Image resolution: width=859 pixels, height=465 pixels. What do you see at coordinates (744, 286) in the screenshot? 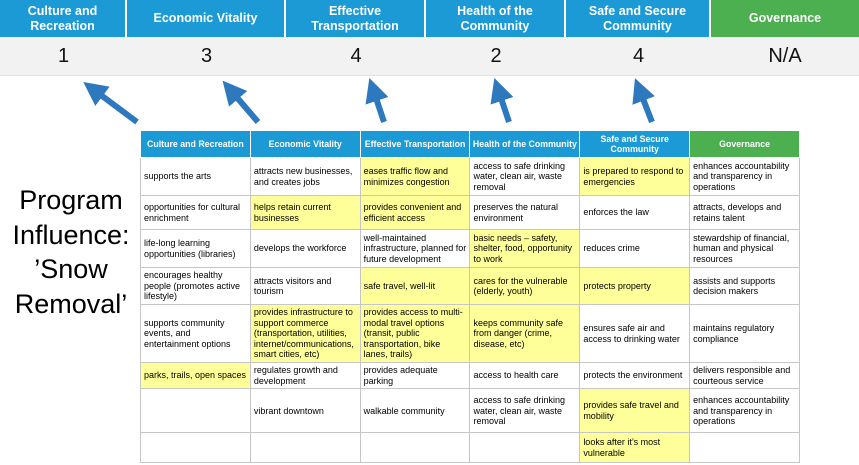
I see `matrix-cell: assists and supports decision makers` at bounding box center [744, 286].